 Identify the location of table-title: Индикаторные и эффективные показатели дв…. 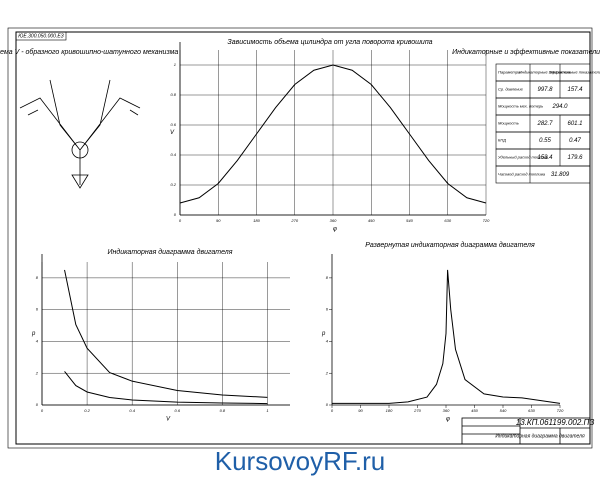
(526, 52).